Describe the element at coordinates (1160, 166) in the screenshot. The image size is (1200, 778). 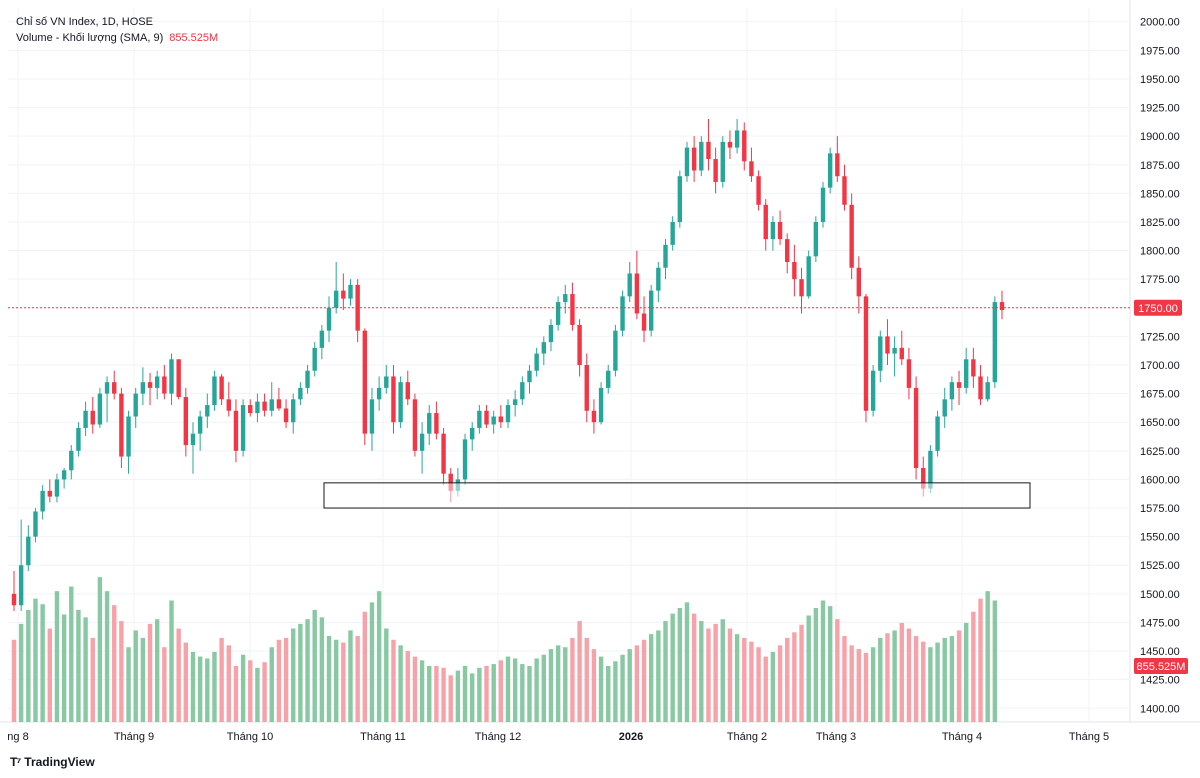
I see `price-tick-label: 1875.00` at that location.